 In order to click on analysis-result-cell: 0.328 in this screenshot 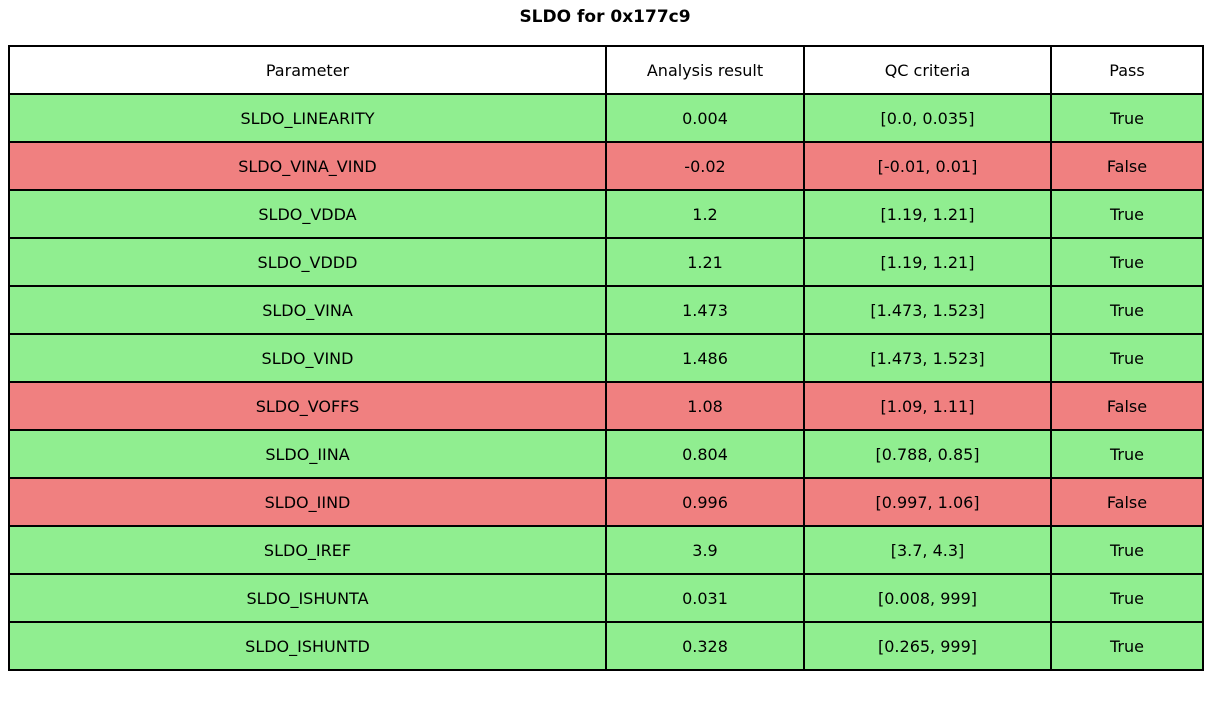, I will do `click(705, 646)`.